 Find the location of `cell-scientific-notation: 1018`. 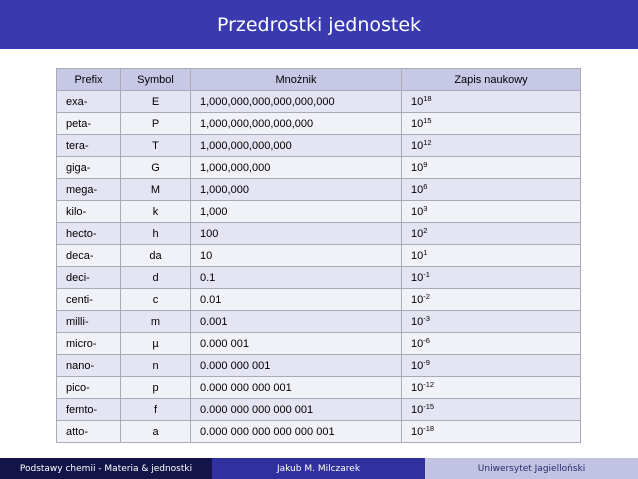

cell-scientific-notation: 1018 is located at coordinates (491, 101).